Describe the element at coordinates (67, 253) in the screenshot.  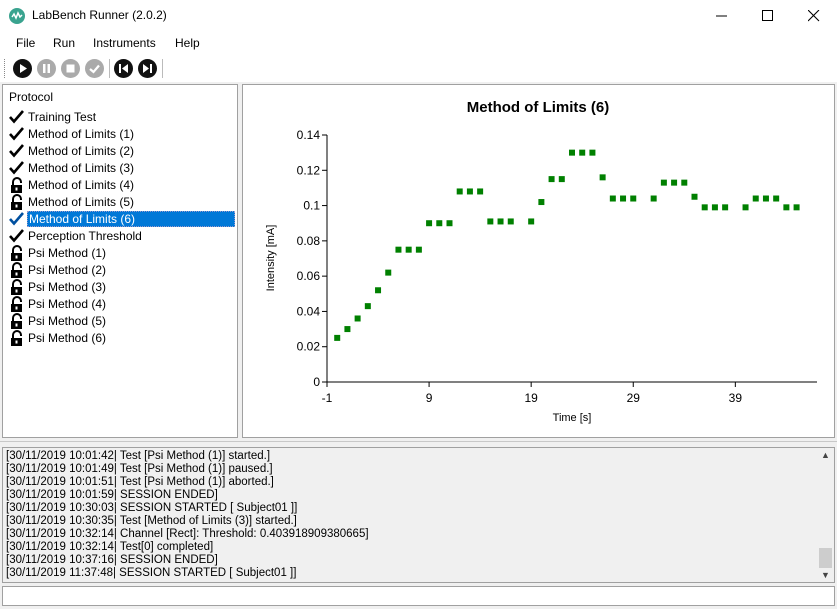
I see `protocol-item-label: Psi Method (1)` at that location.